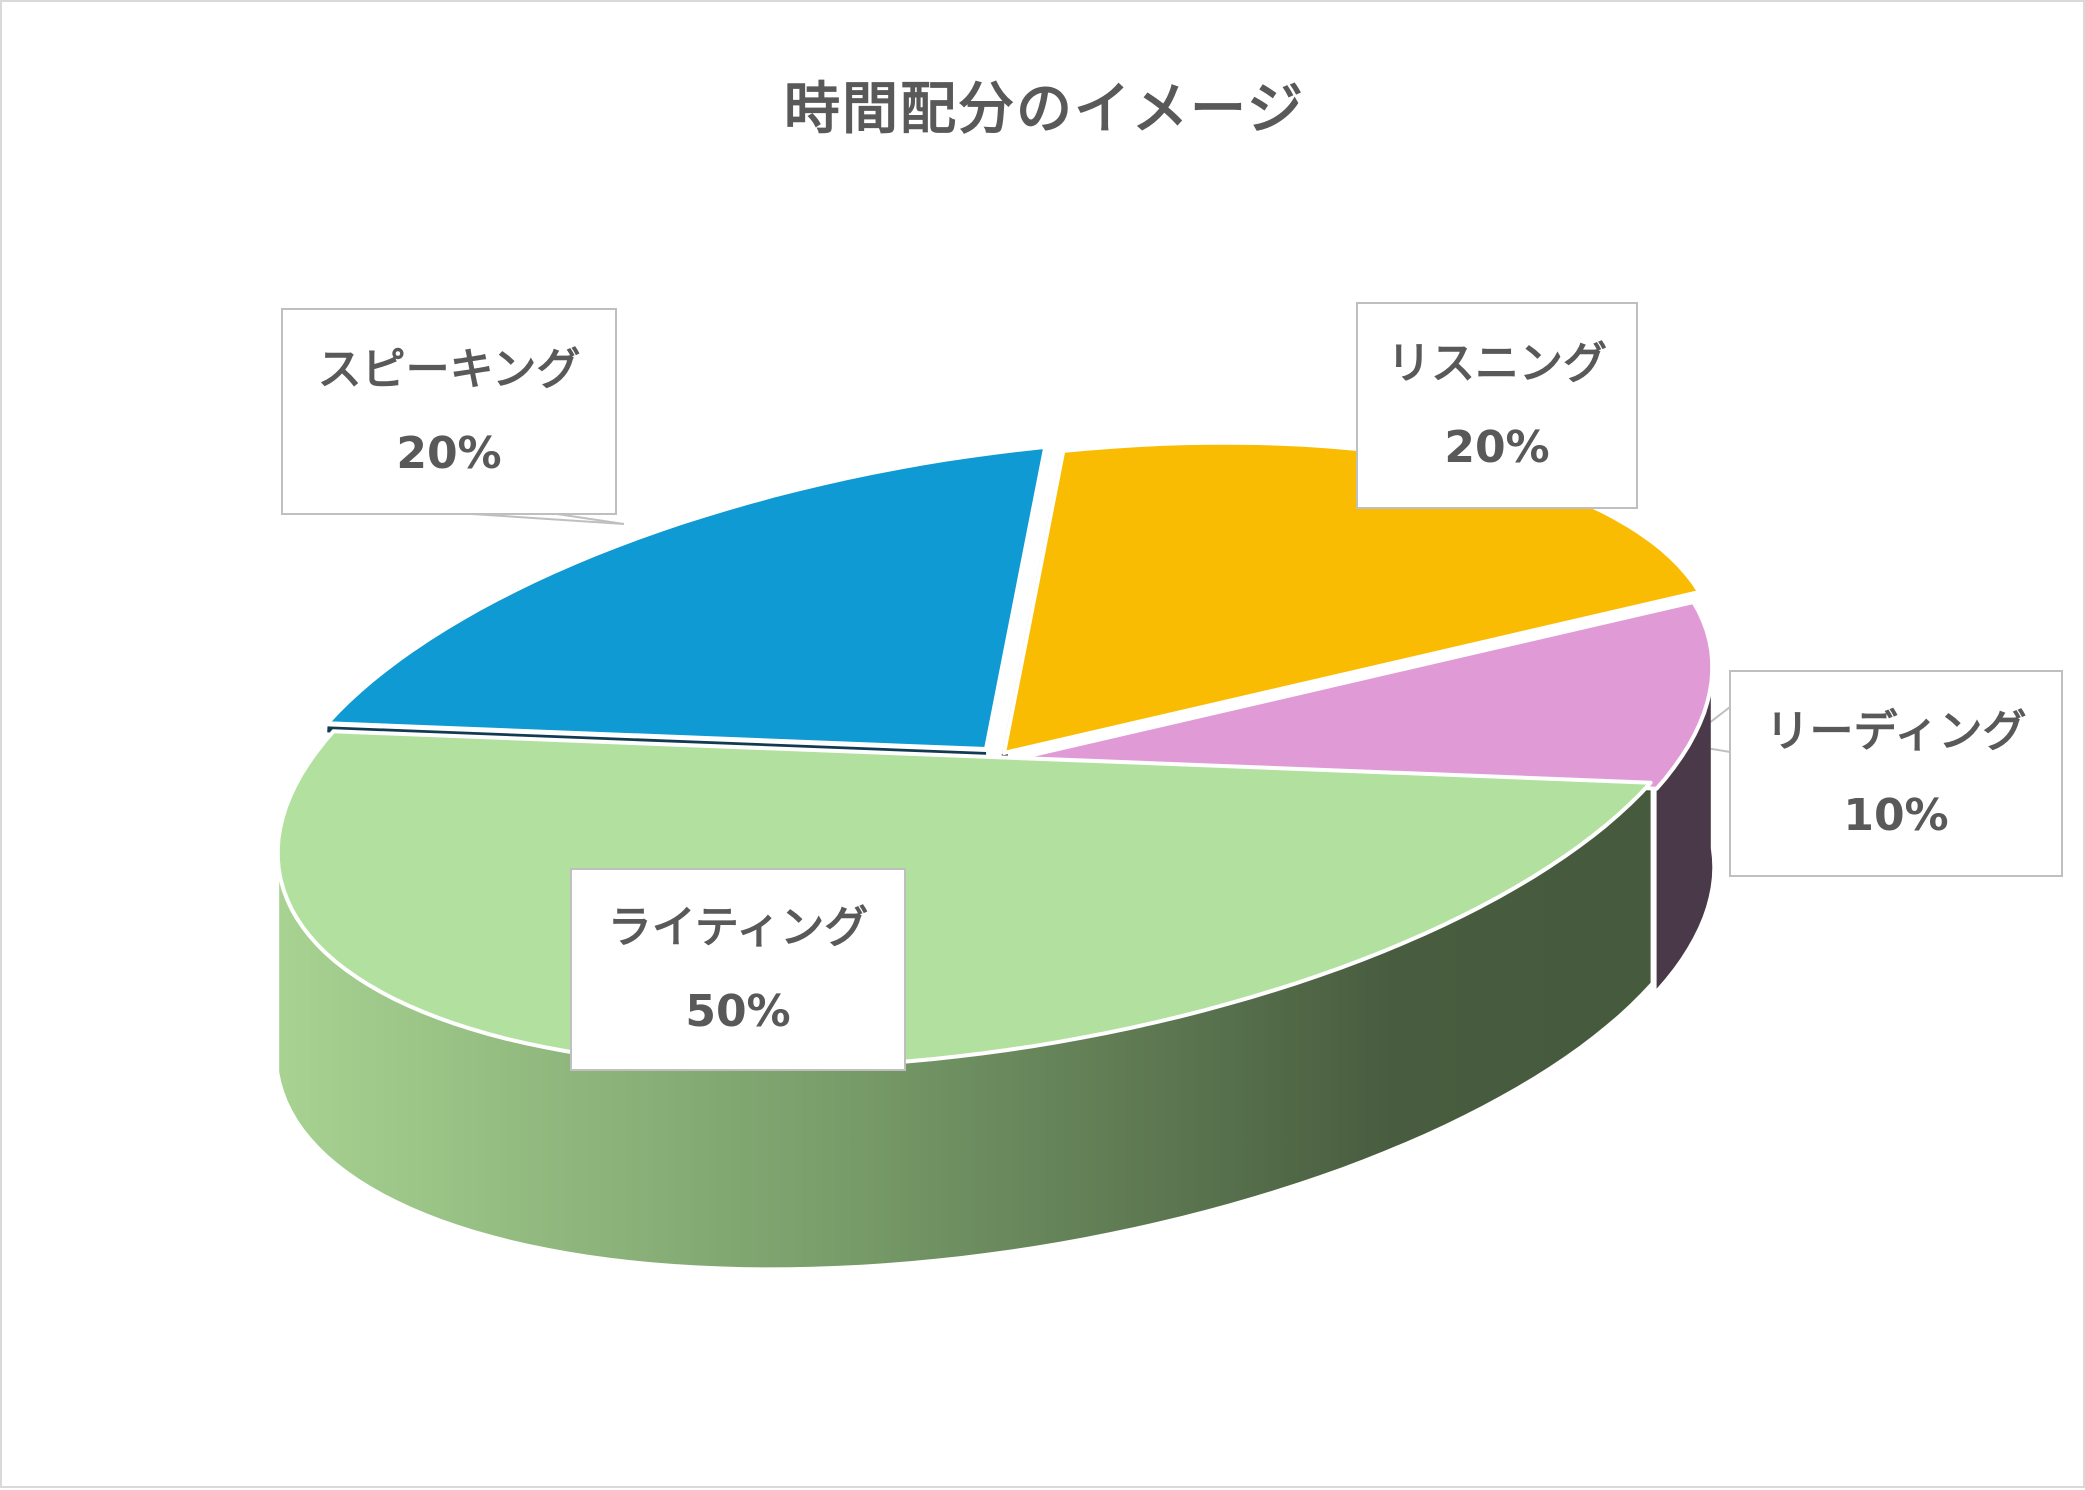 This screenshot has height=1490, width=2085. Describe the element at coordinates (1896, 815) in the screenshot. I see `slice-value-reading: 10%` at that location.